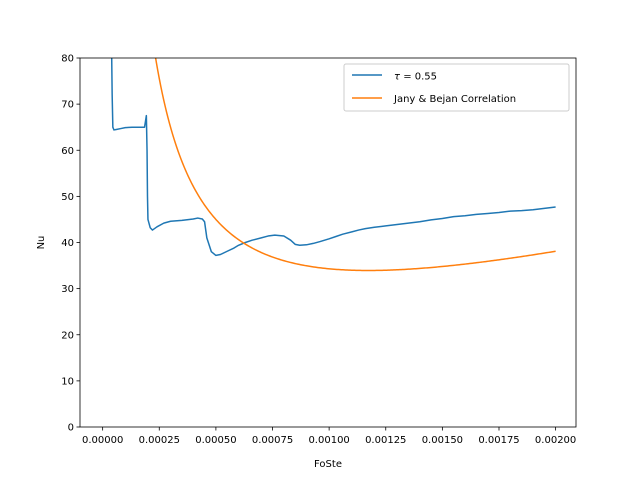 The width and height of the screenshot is (640, 480). What do you see at coordinates (71, 428) in the screenshot?
I see `y-tick-label: 0` at bounding box center [71, 428].